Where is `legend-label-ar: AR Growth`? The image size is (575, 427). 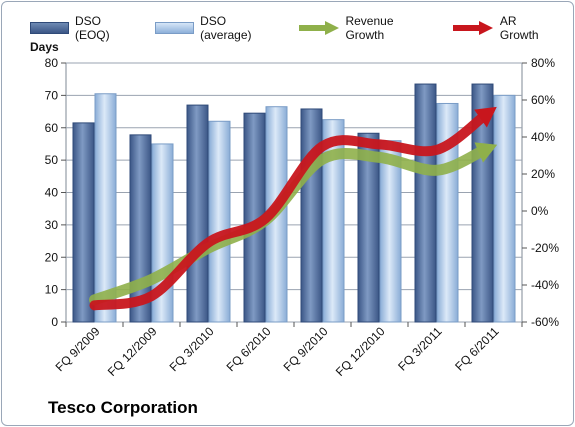
legend-label-ar: AR Growth is located at coordinates (519, 28).